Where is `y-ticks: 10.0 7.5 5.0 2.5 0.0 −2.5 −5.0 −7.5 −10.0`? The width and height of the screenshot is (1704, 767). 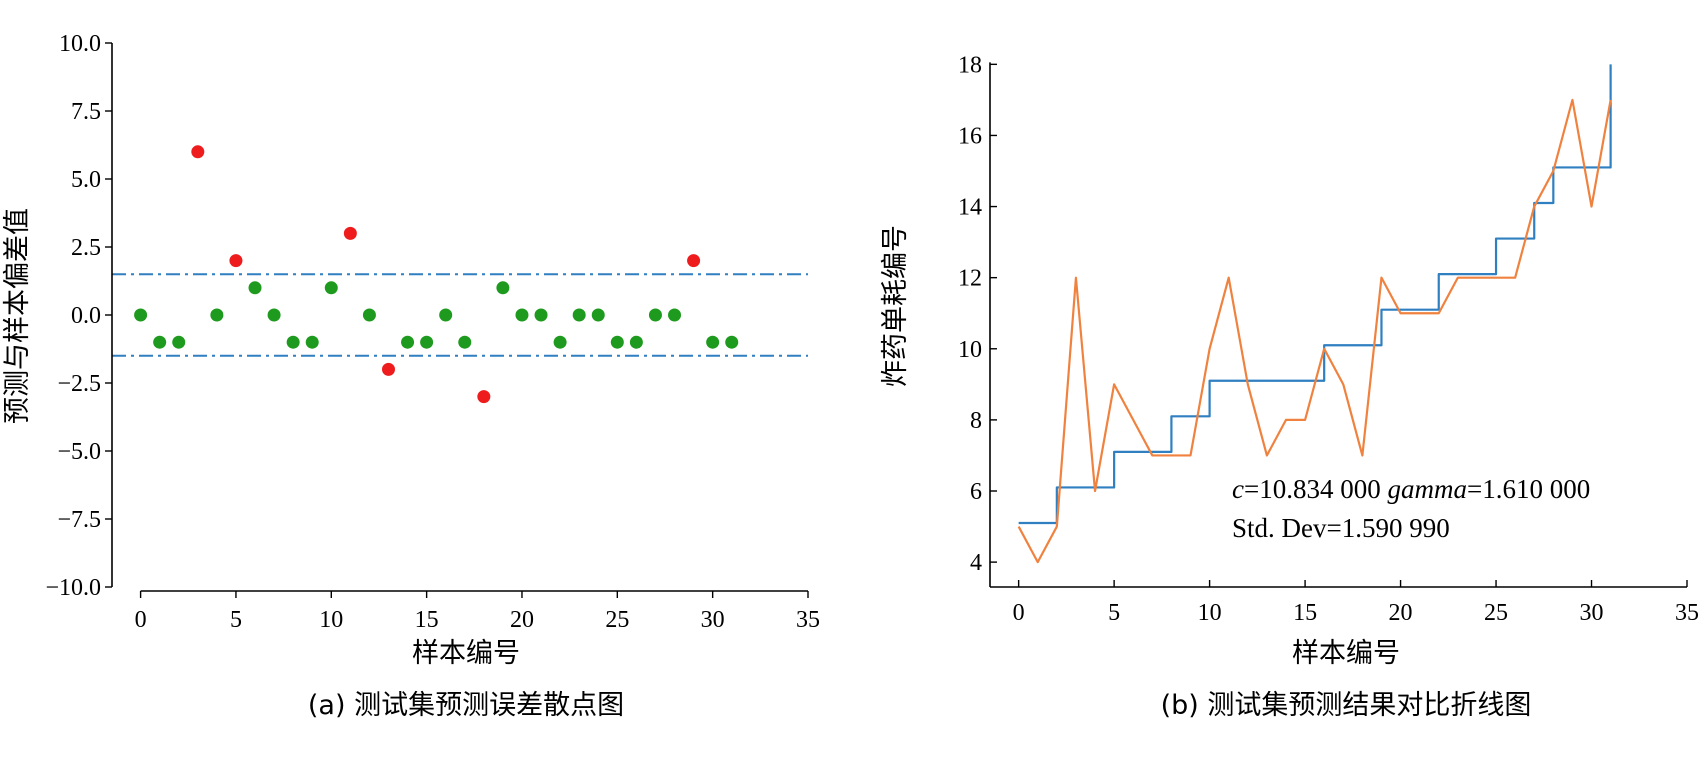 y-ticks: 10.0 7.5 5.0 2.5 0.0 −2.5 −5.0 −7.5 −10.0 is located at coordinates (78, 316).